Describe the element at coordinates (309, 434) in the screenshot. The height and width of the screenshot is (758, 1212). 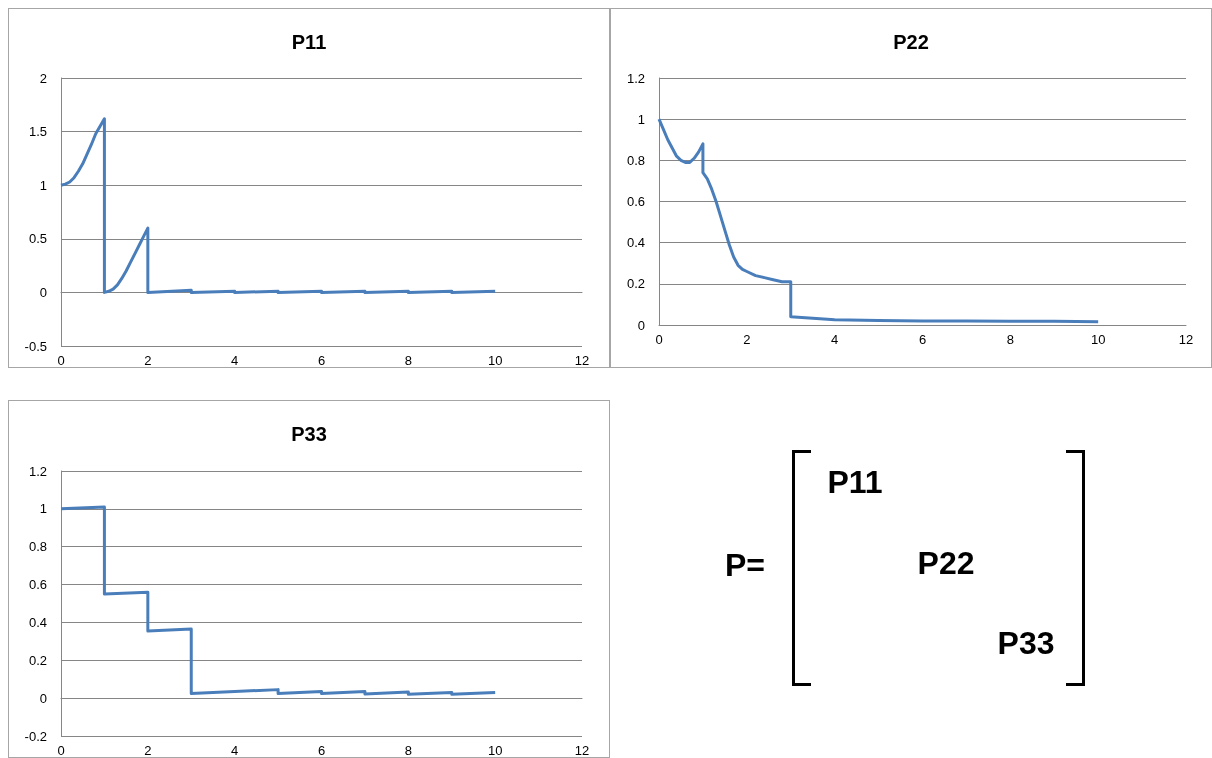
I see `chart-title: P33` at that location.